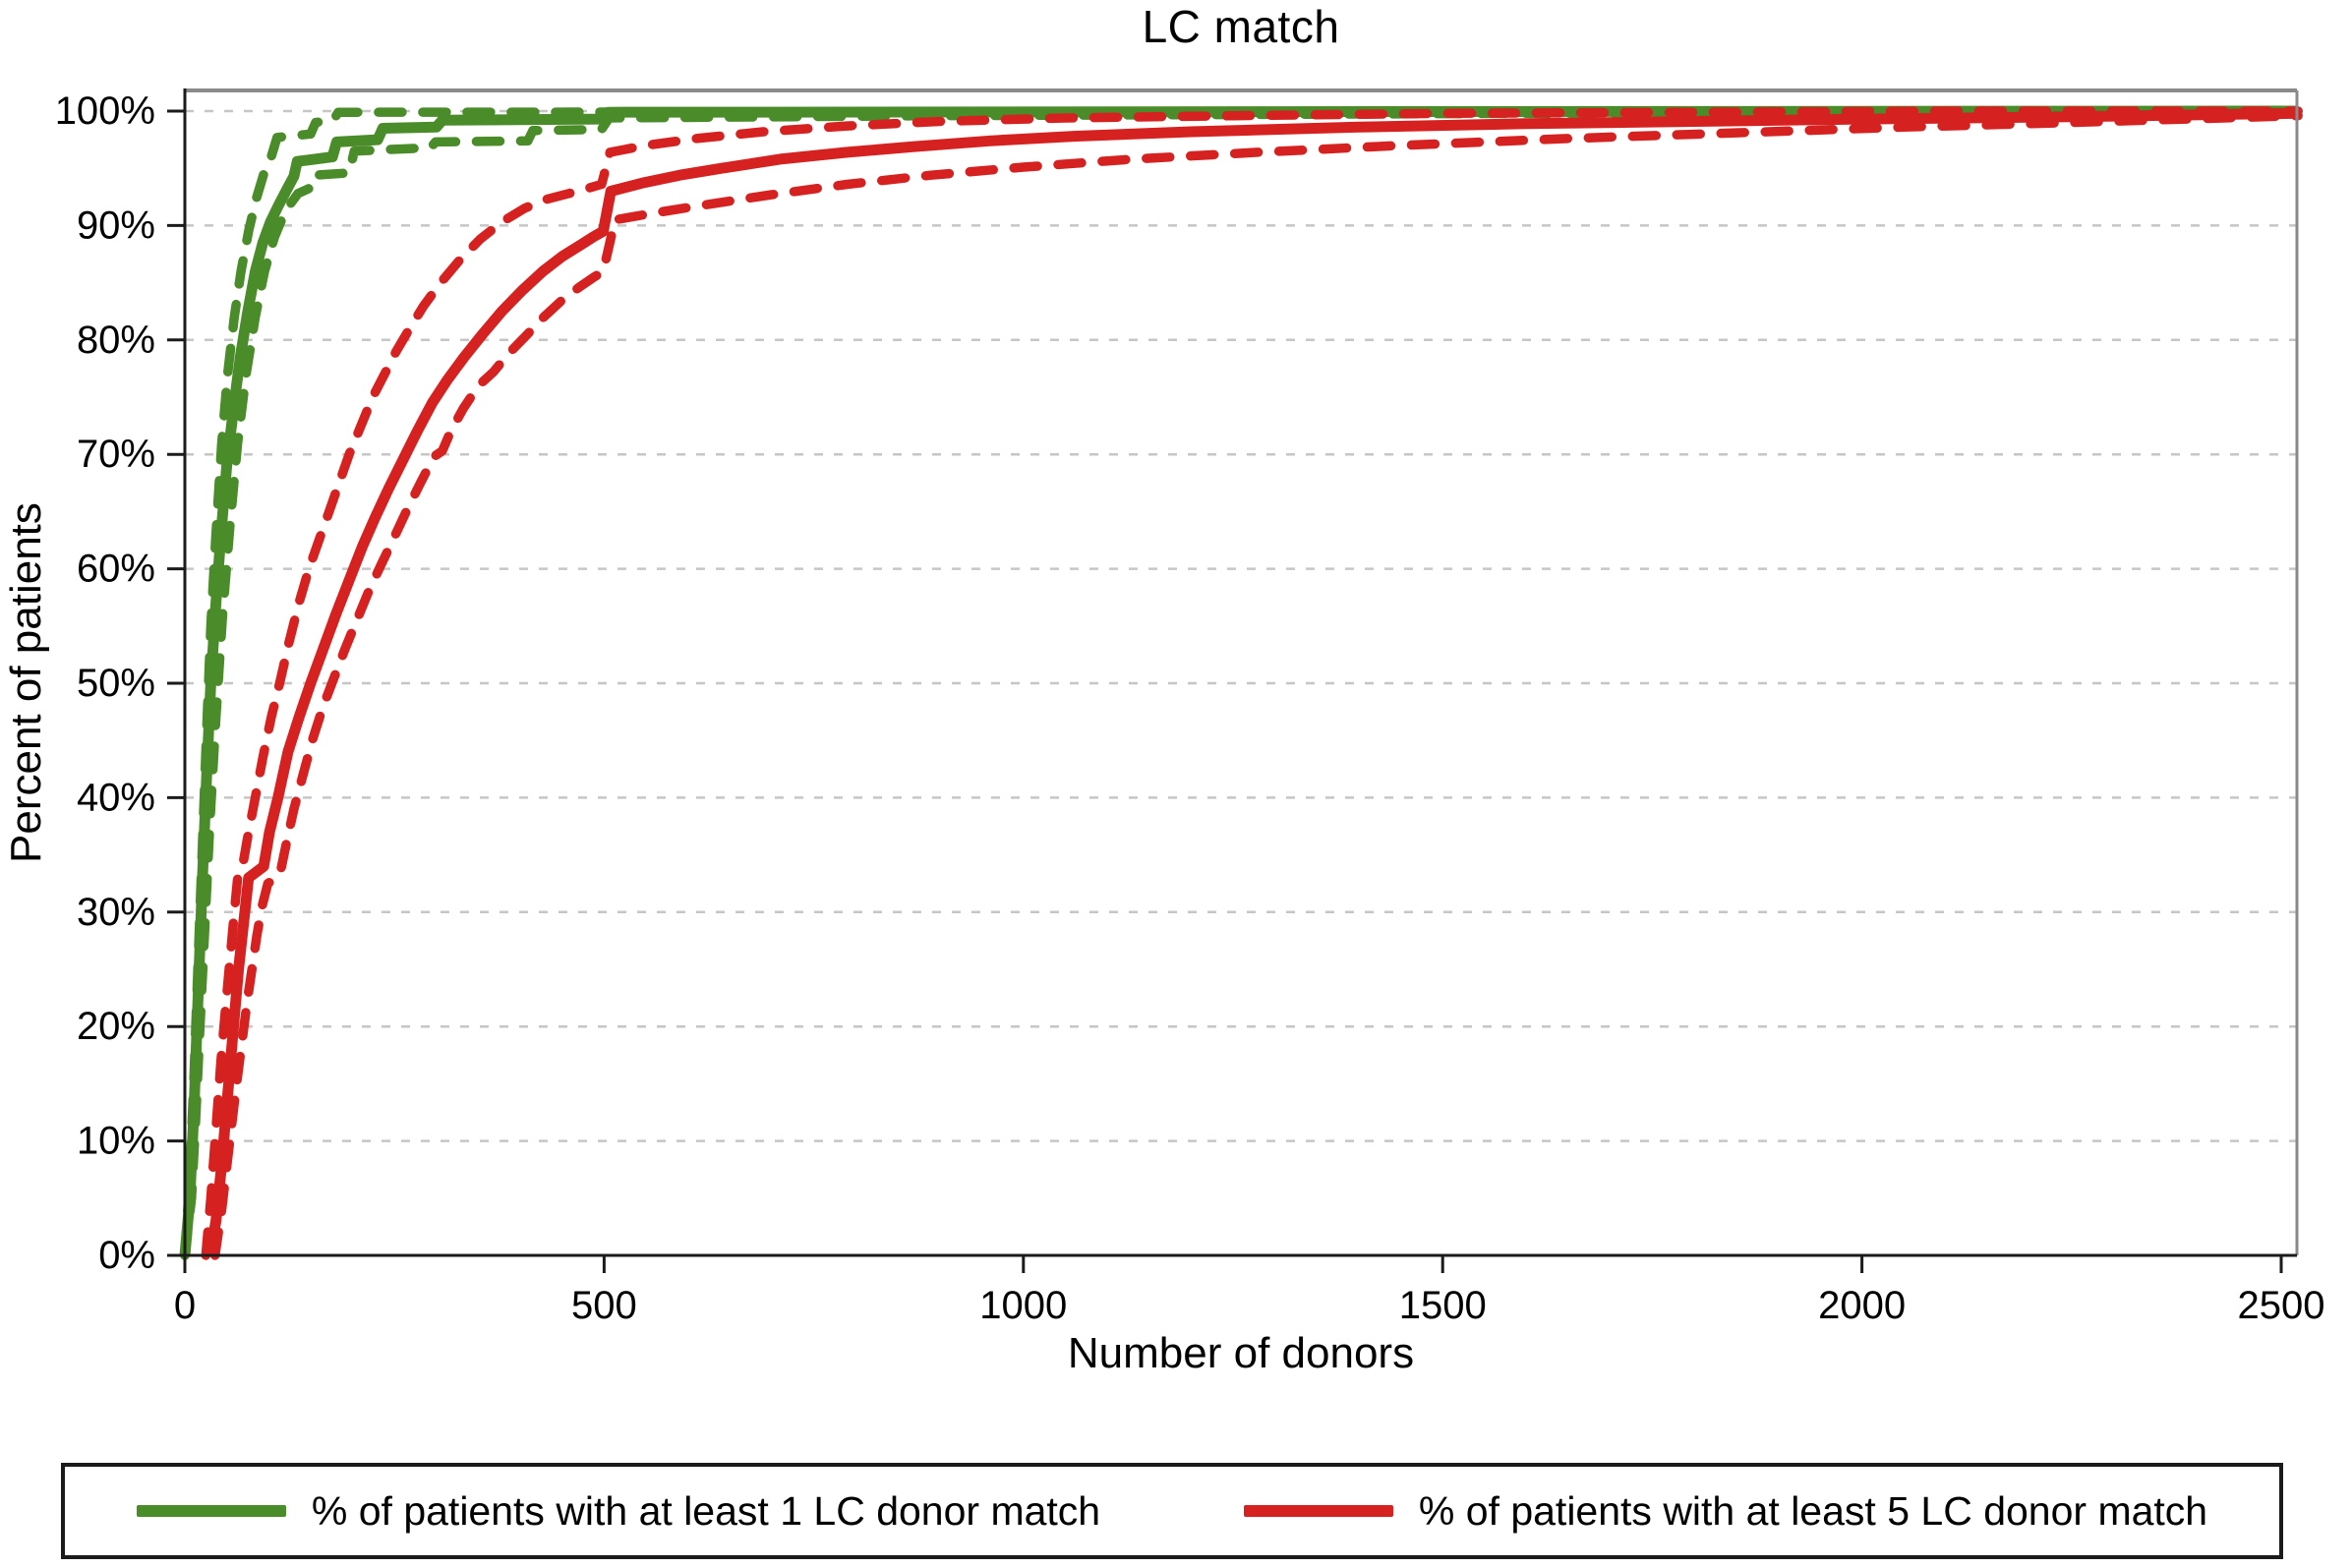 The height and width of the screenshot is (1568, 2352). Describe the element at coordinates (604, 1305) in the screenshot. I see `x-tick-label: 500` at that location.